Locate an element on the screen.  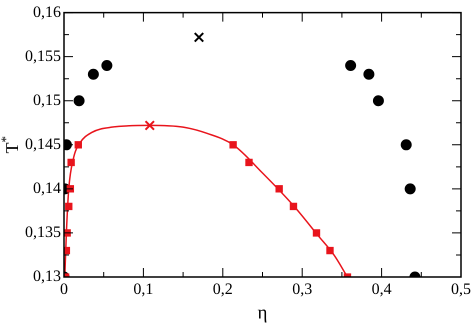
x-tick-label: 0,5 is located at coordinates (461, 289).